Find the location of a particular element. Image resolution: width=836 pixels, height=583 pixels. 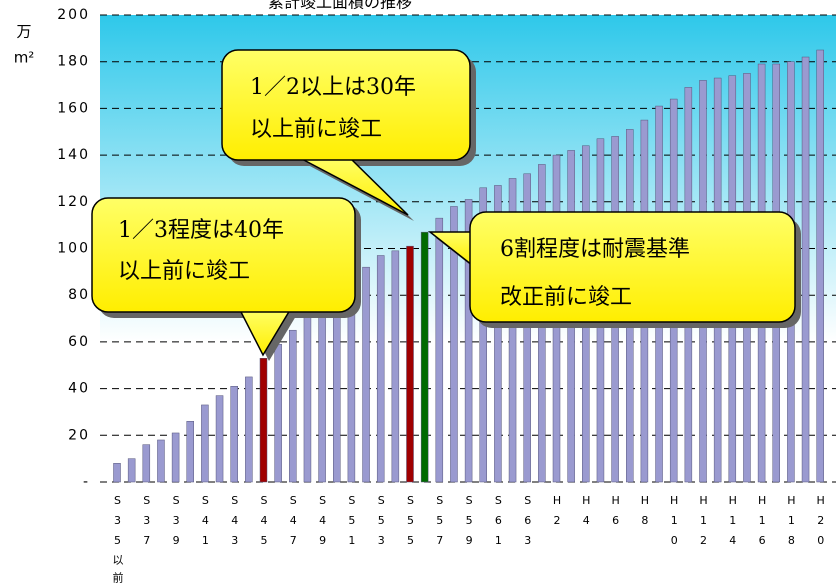

x-tick-label: S39 is located at coordinates (176, 524).